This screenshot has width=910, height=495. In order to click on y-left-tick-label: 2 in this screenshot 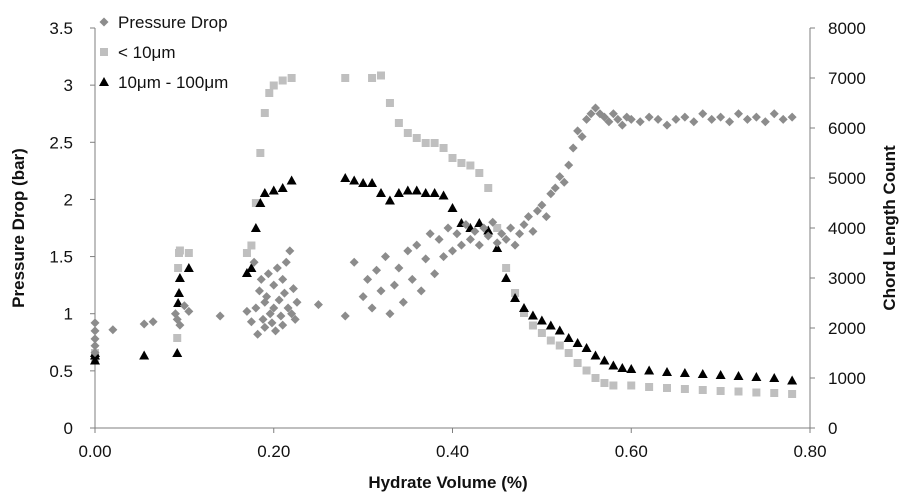, I will do `click(68, 199)`.